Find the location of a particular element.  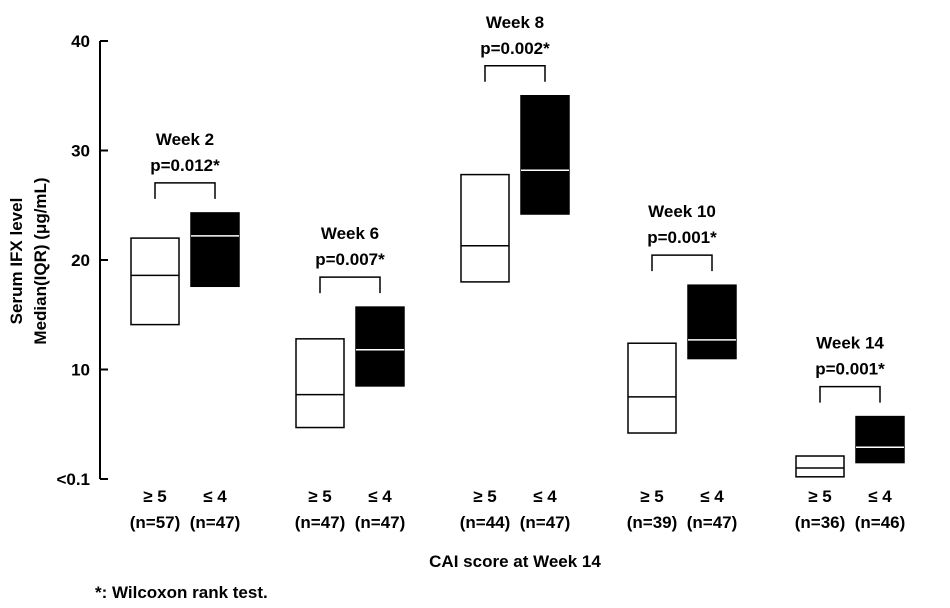

x-axis-label: CAI score at Week 14 is located at coordinates (515, 561).